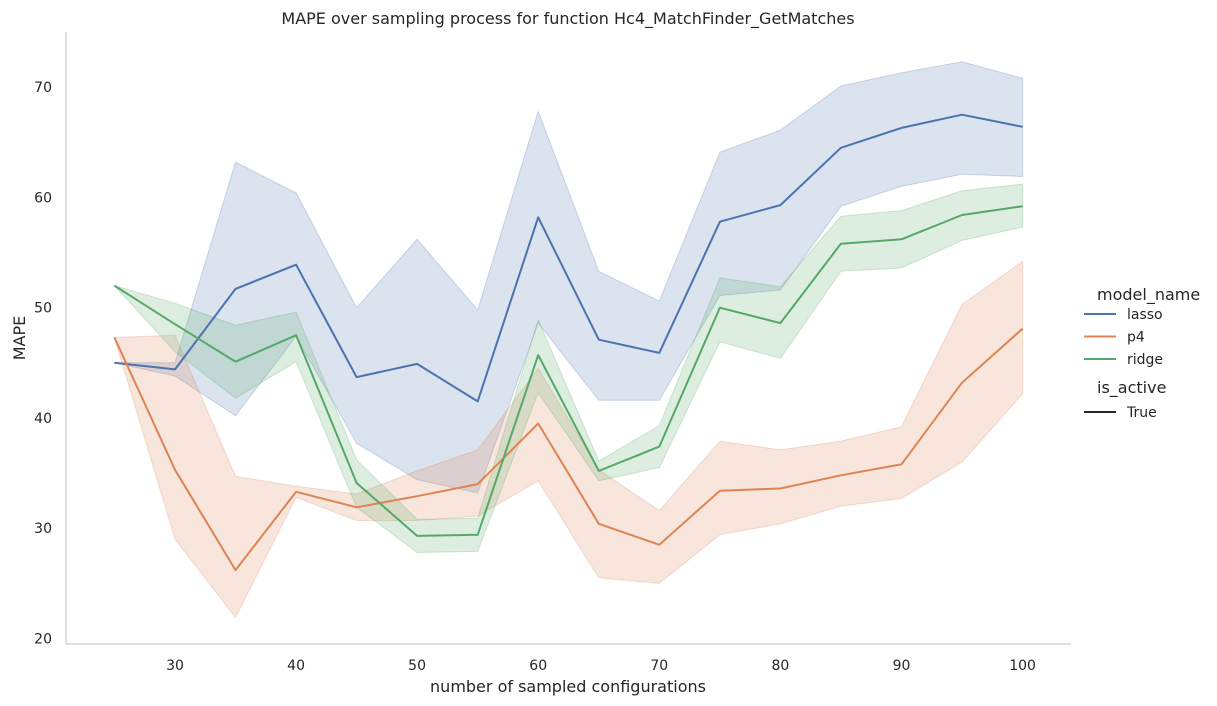  What do you see at coordinates (43, 529) in the screenshot?
I see `y-tick-label: 30` at bounding box center [43, 529].